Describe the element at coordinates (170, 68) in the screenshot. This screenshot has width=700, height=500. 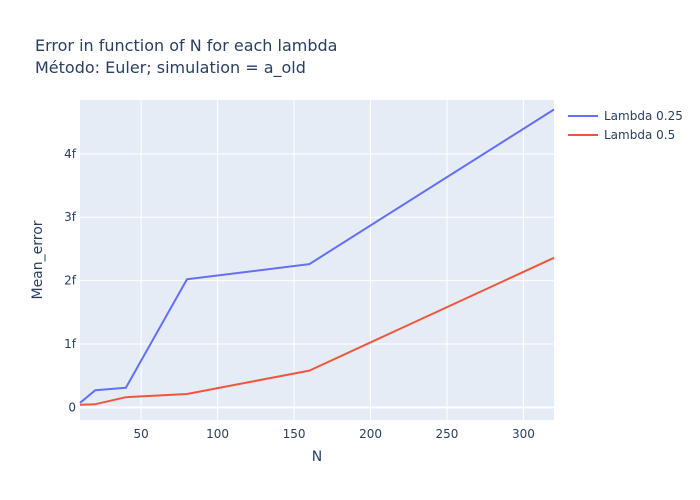
I see `chart-subtitle: Método: Euler; simulation = a_old` at that location.